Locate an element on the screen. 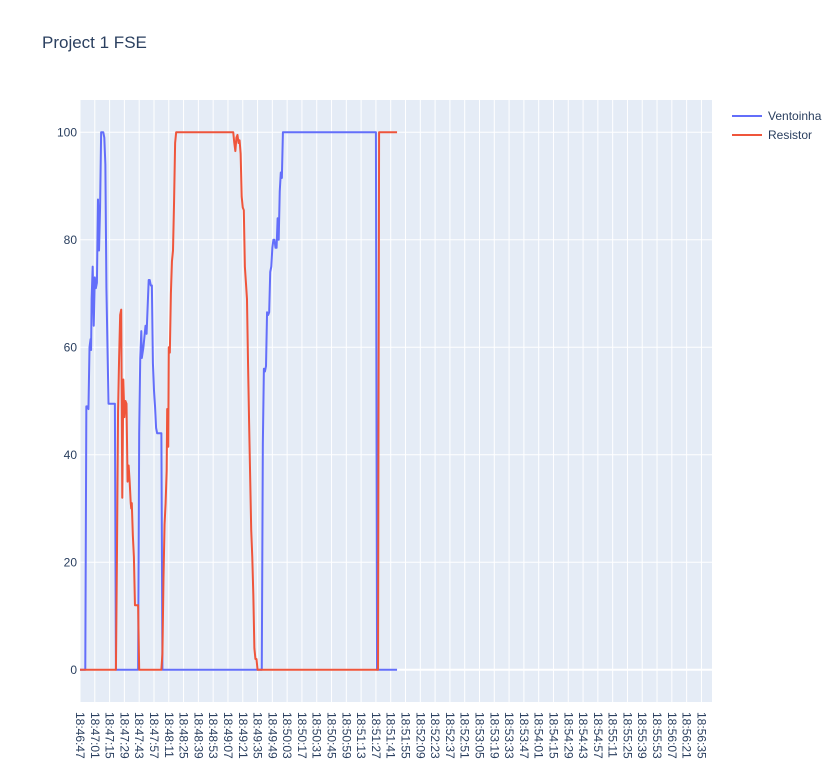 Image resolution: width=840 pixels, height=781 pixels. x-tick-label: 18:50:31 is located at coordinates (317, 735).